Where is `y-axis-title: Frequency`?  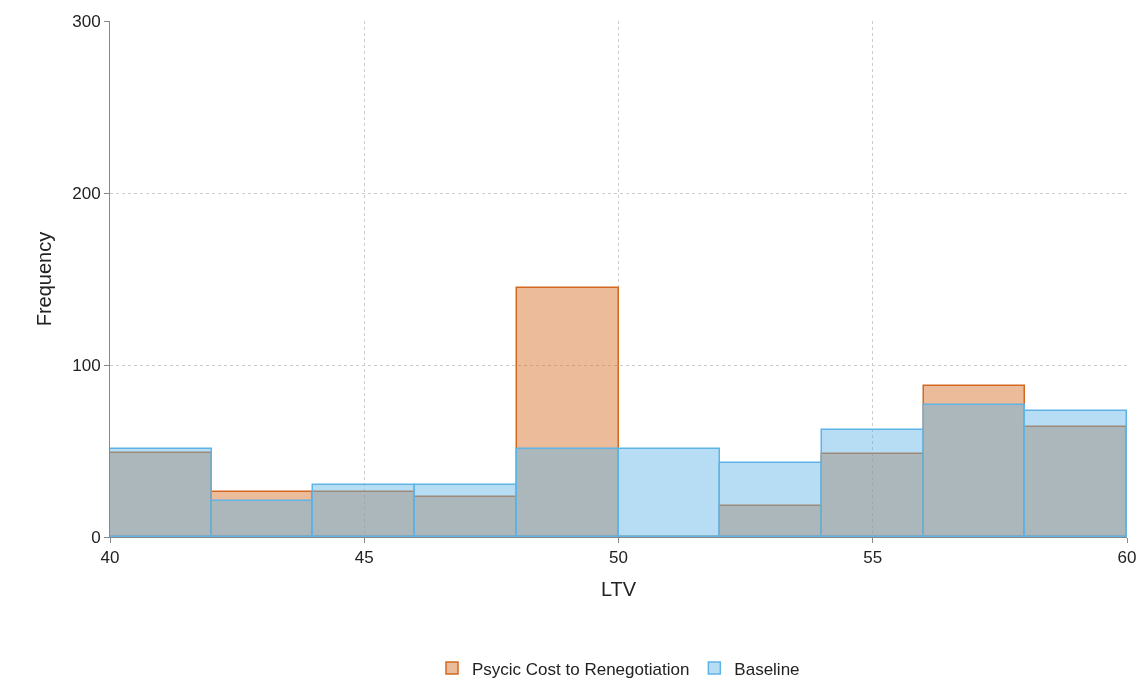
y-axis-title: Frequency is located at coordinates (43, 279).